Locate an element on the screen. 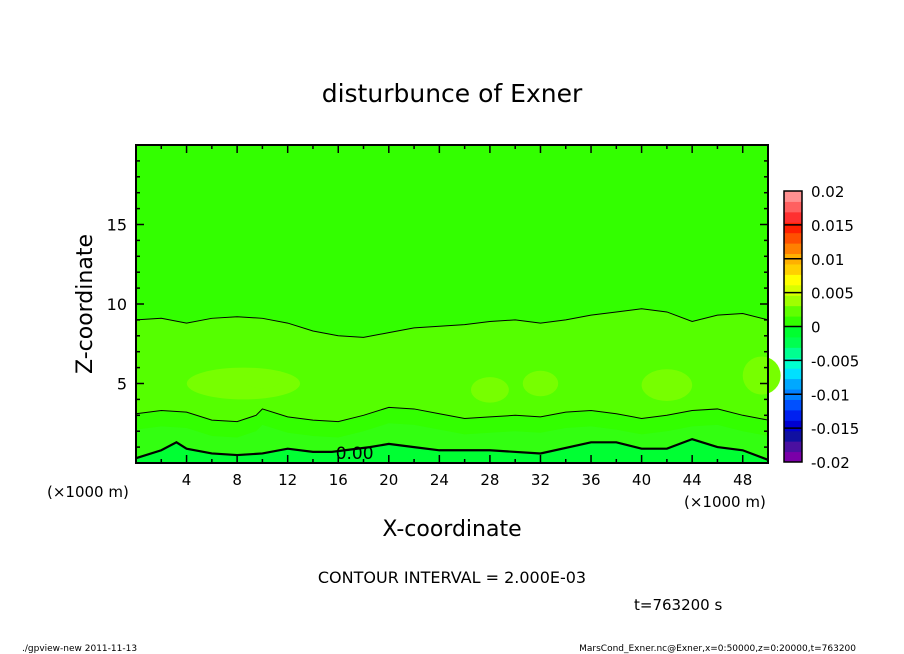  x-tick-label: 48 is located at coordinates (742, 480).